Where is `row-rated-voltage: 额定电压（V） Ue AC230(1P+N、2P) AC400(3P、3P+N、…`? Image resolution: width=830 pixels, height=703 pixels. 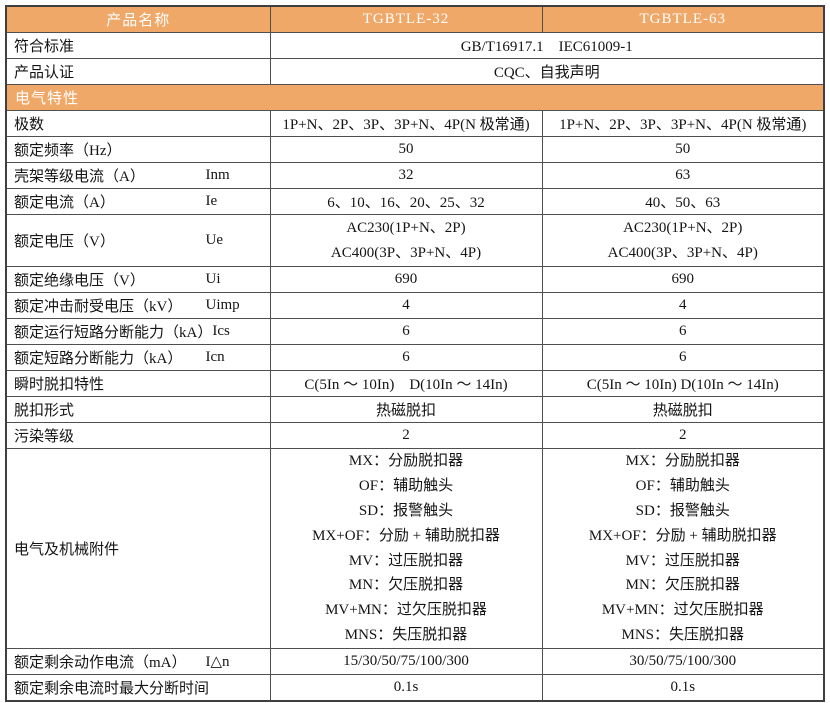
row-rated-voltage: 额定电压（V） Ue AC230(1P+N、2P) AC400(3P、3P+N、… is located at coordinates (415, 240).